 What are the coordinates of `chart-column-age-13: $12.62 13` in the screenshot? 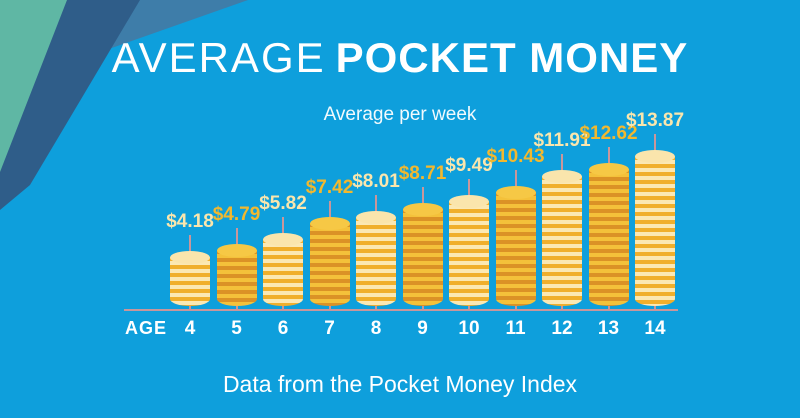 It's located at (608, 209).